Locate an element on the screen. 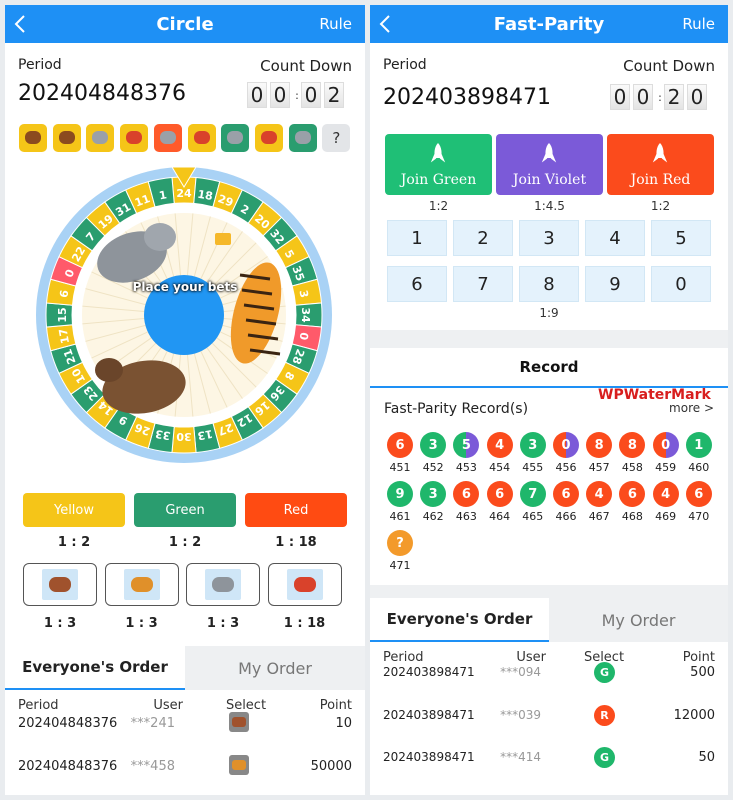 Image resolution: width=733 pixels, height=800 pixels. countdown-colon: : is located at coordinates (660, 97).